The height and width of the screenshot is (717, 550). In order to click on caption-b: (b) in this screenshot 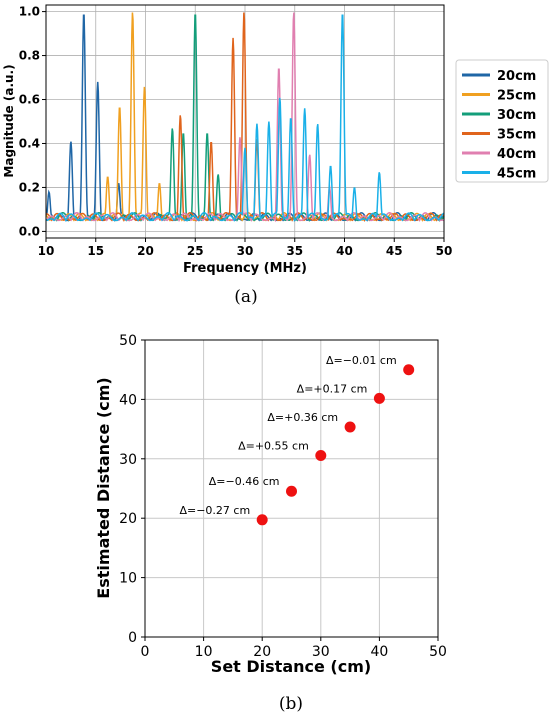, I will do `click(291, 704)`.